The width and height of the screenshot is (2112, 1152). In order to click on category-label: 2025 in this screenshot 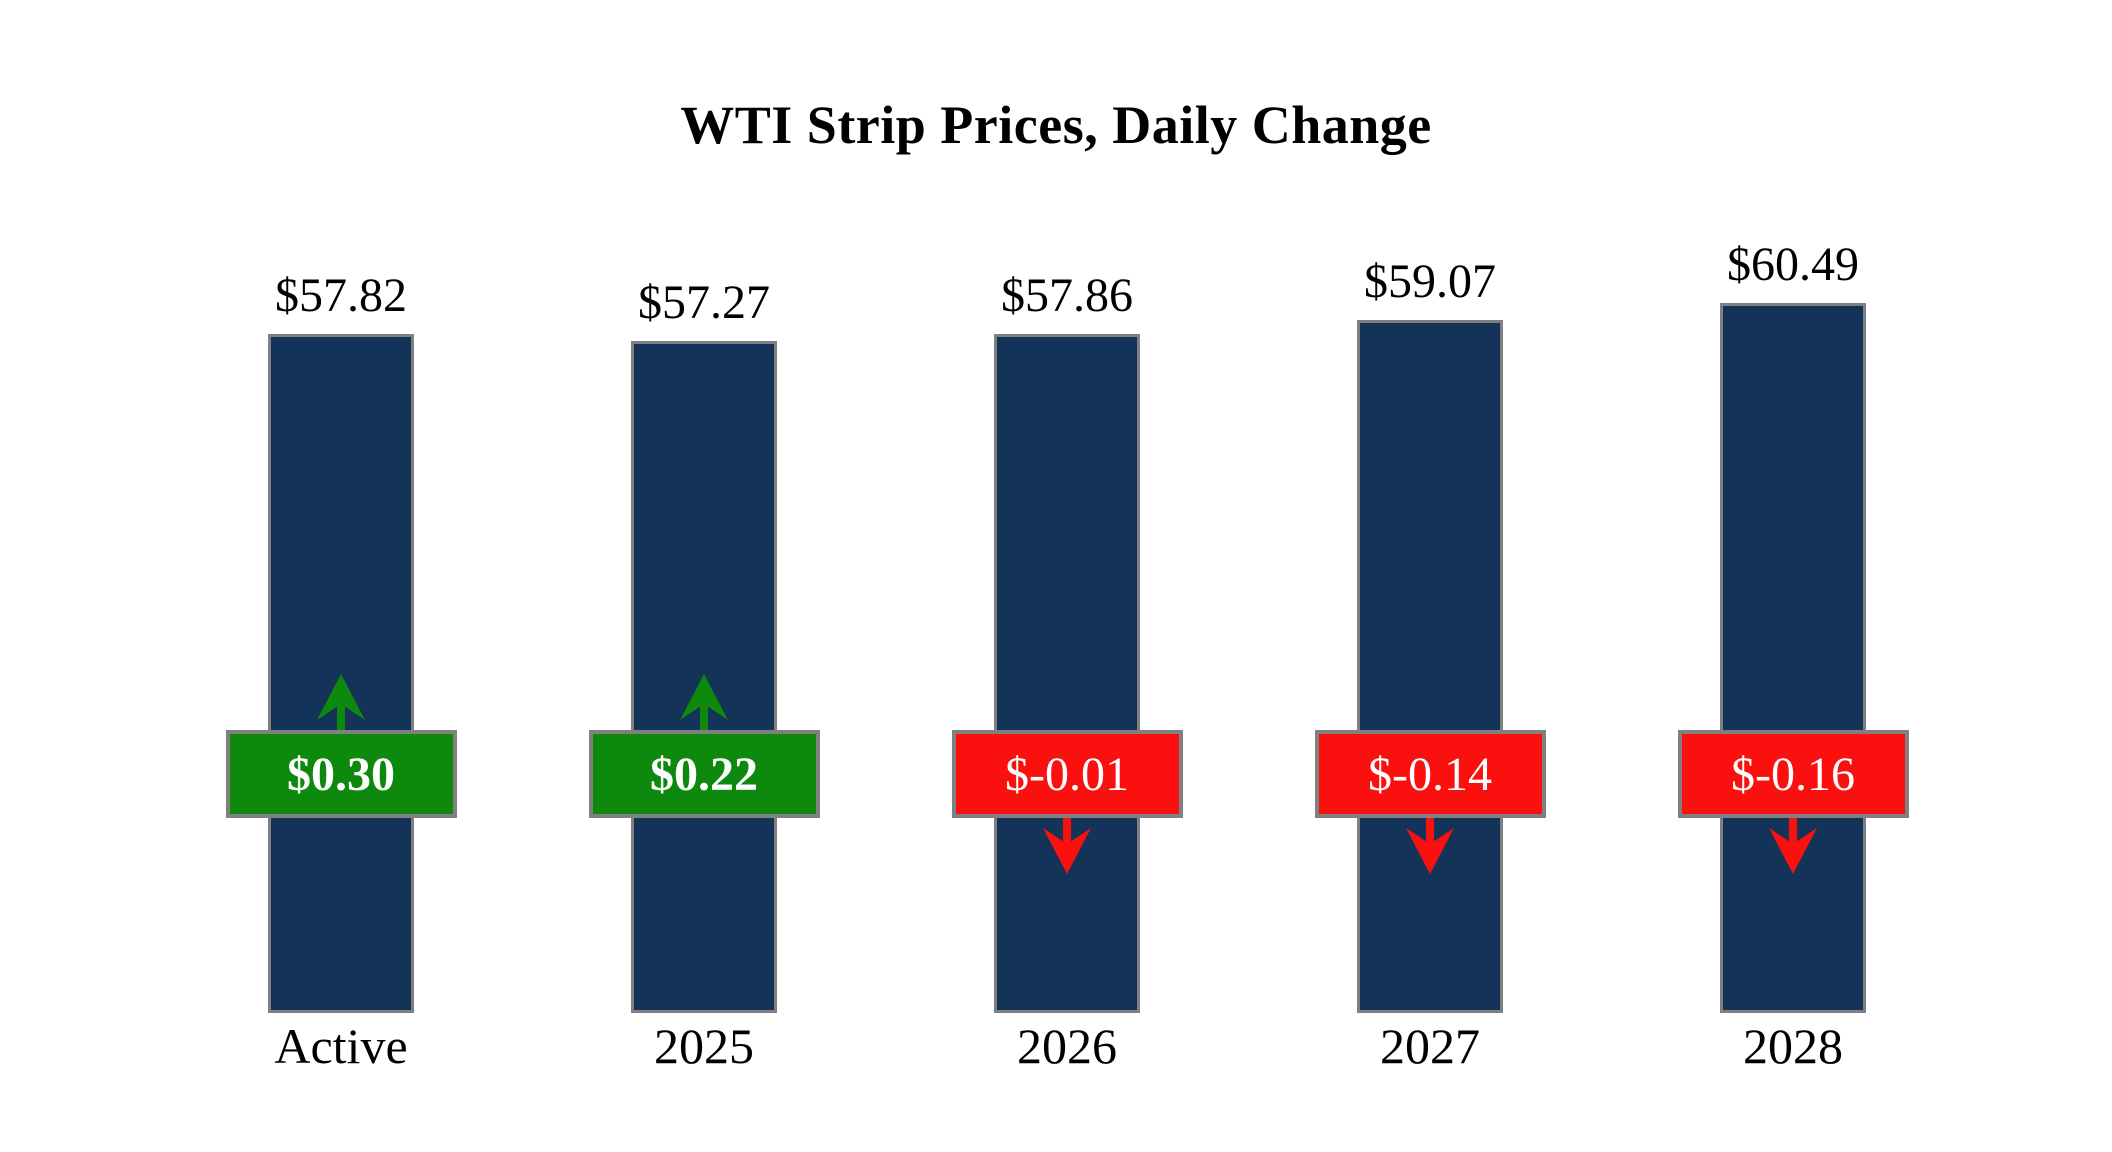, I will do `click(704, 1046)`.